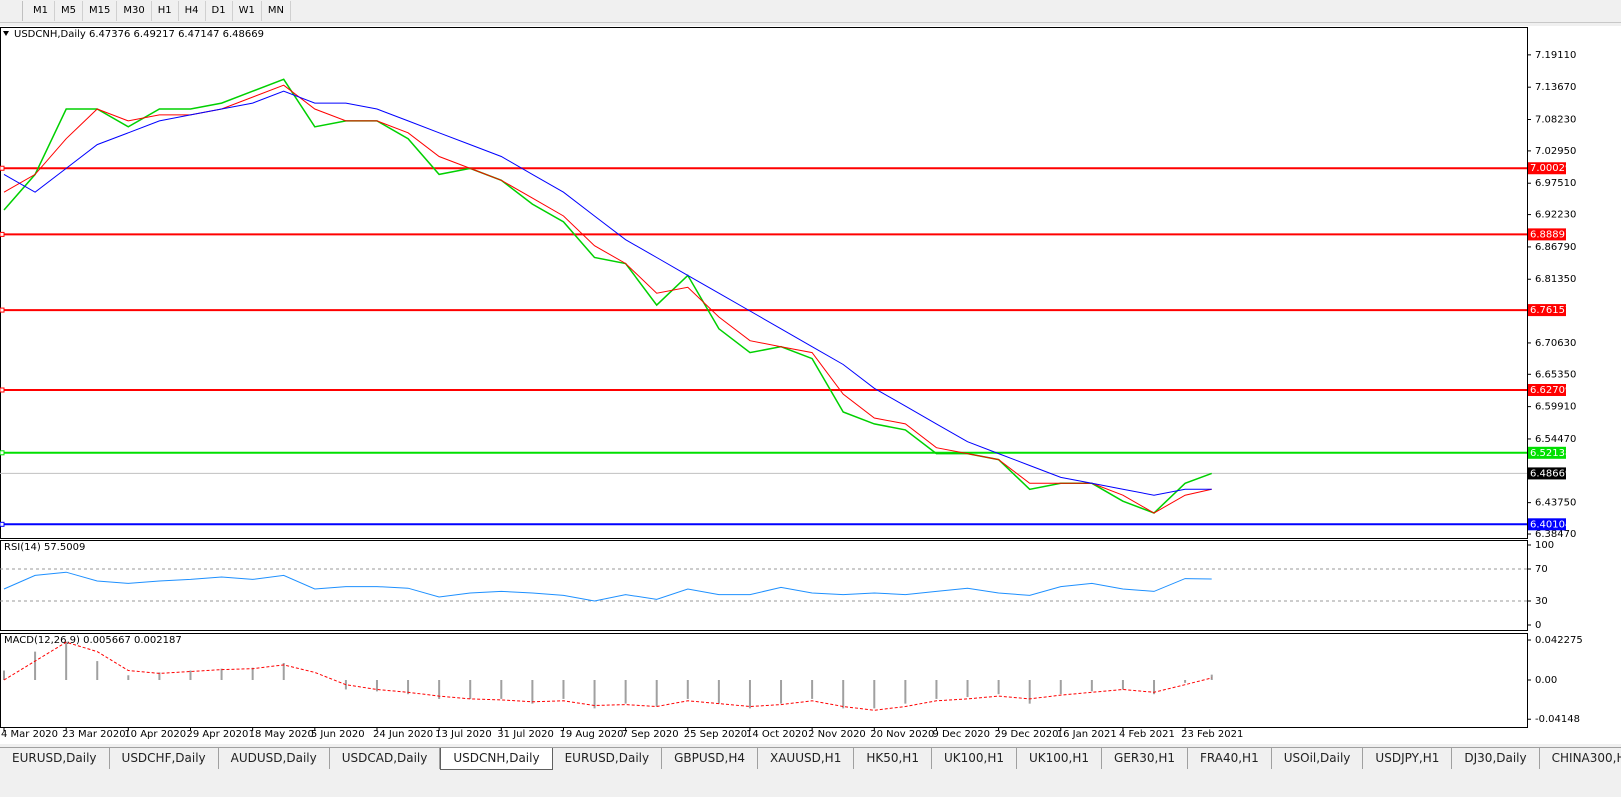 The width and height of the screenshot is (1621, 797). I want to click on x-tick-label: 24 Jun 2020, so click(403, 734).